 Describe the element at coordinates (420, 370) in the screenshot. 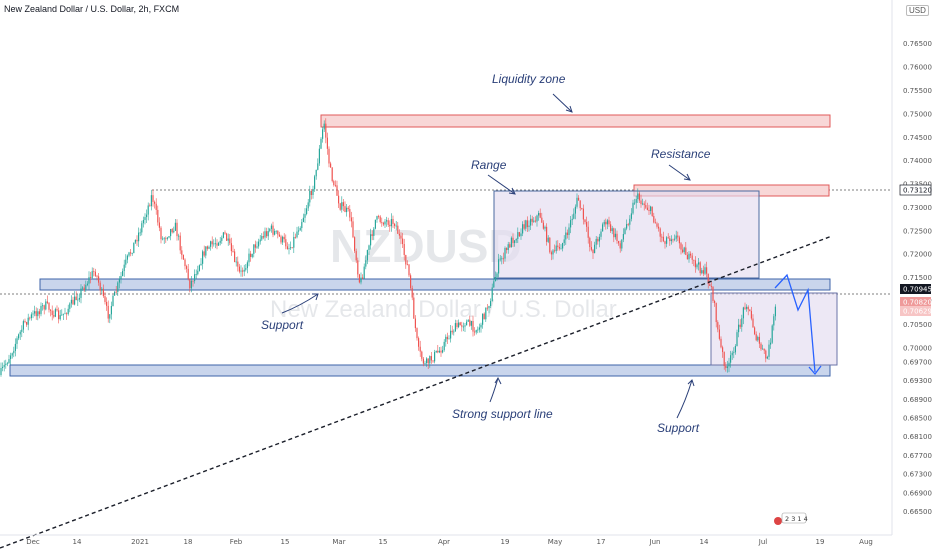

I see `lower-support-zone` at that location.